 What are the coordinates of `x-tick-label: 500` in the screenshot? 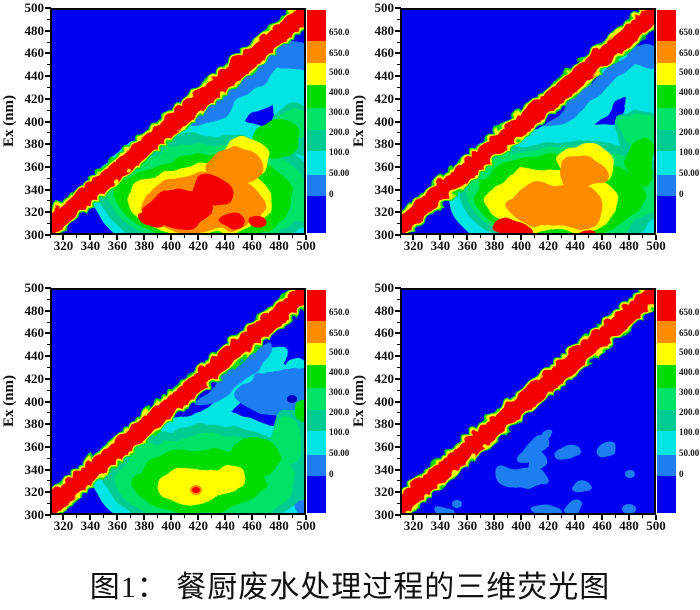 It's located at (656, 525).